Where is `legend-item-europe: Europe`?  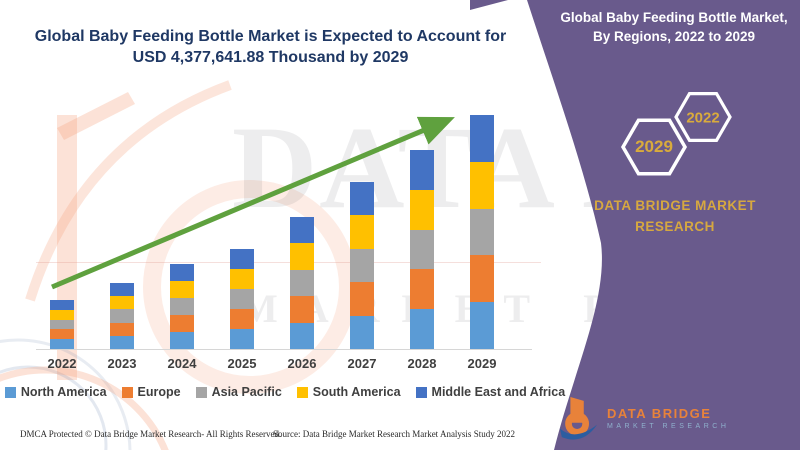 legend-item-europe: Europe is located at coordinates (151, 392).